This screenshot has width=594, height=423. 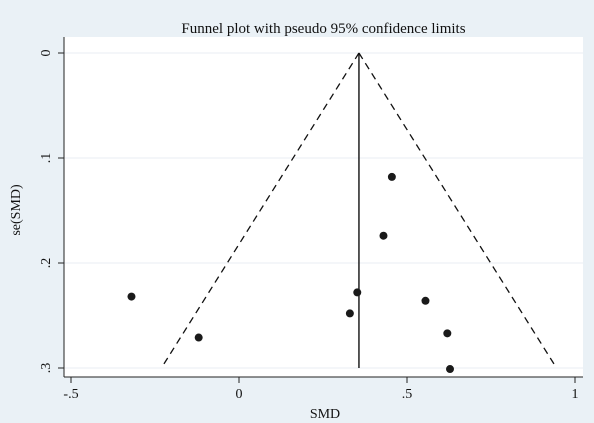 I want to click on x-tick-label-0: -.5, so click(x=70, y=394).